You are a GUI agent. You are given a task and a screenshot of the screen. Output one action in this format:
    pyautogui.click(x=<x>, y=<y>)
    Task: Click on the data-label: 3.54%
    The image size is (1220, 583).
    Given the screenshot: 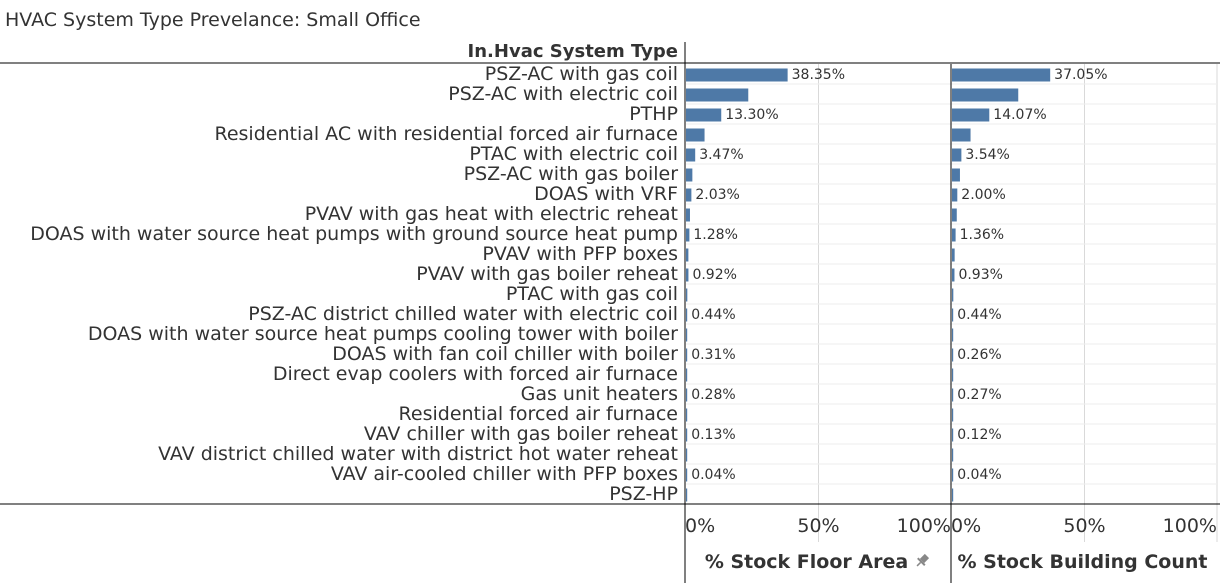 What is the action you would take?
    pyautogui.click(x=987, y=155)
    